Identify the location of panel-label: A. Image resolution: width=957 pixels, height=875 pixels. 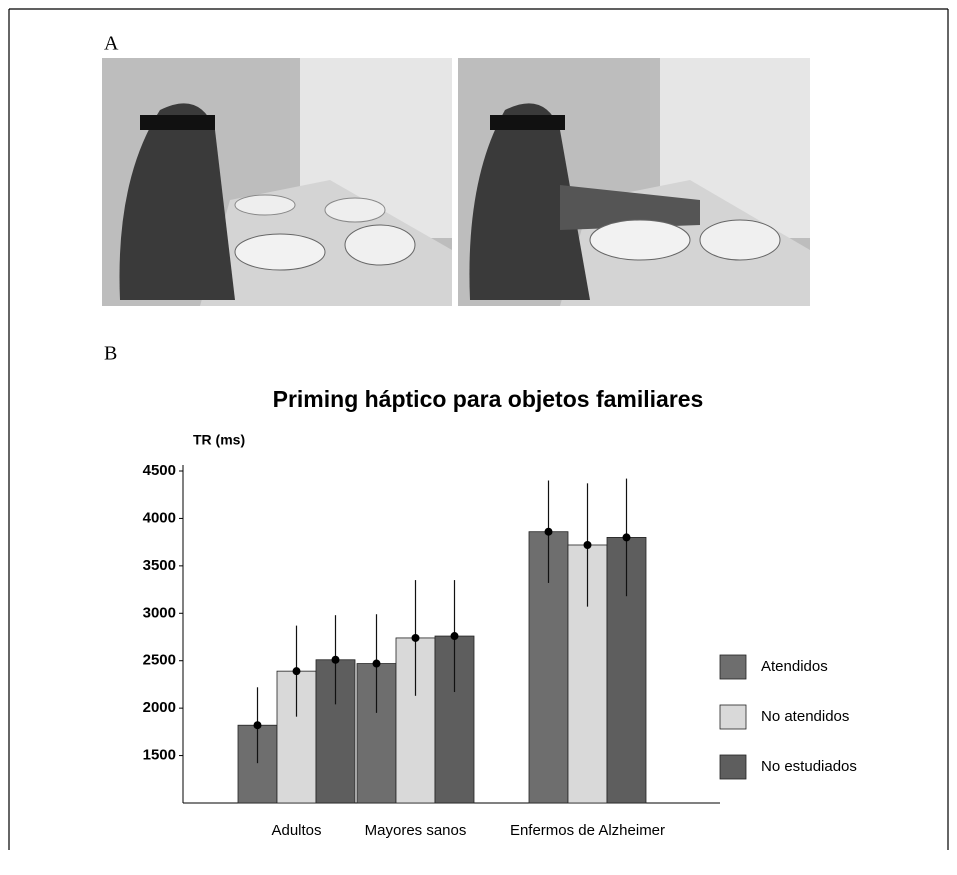
(111, 44).